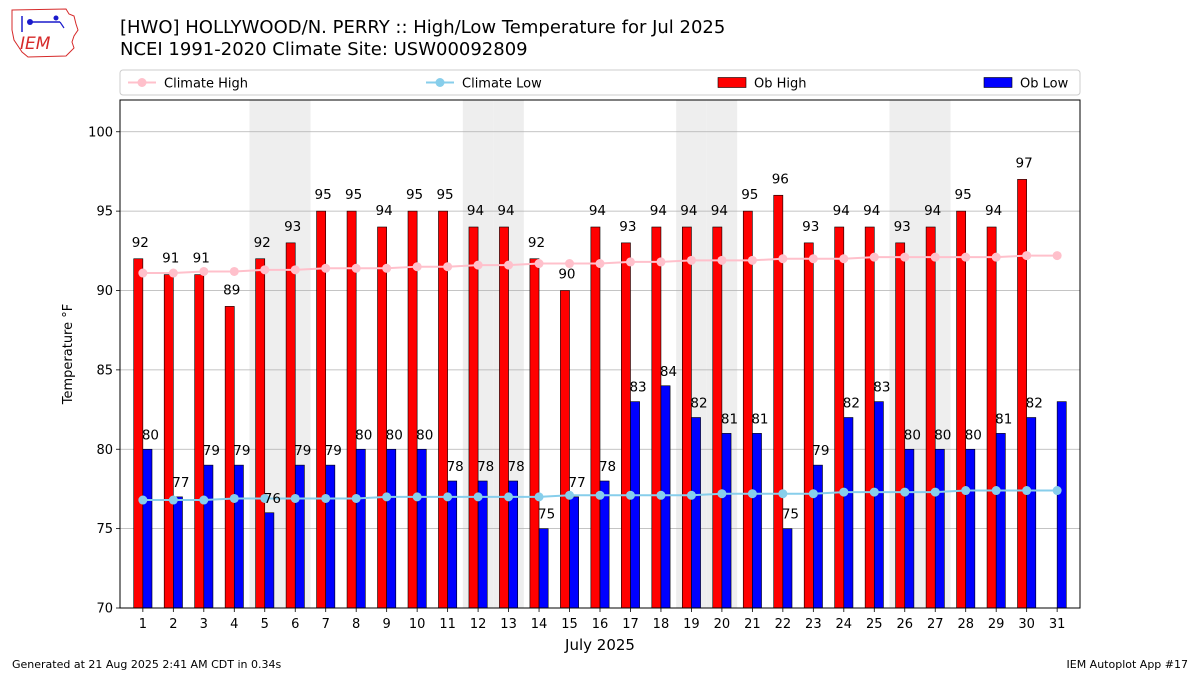 Image resolution: width=1200 pixels, height=675 pixels. What do you see at coordinates (1127, 664) in the screenshot?
I see `footer-app: IEM Autoplot App #17` at bounding box center [1127, 664].